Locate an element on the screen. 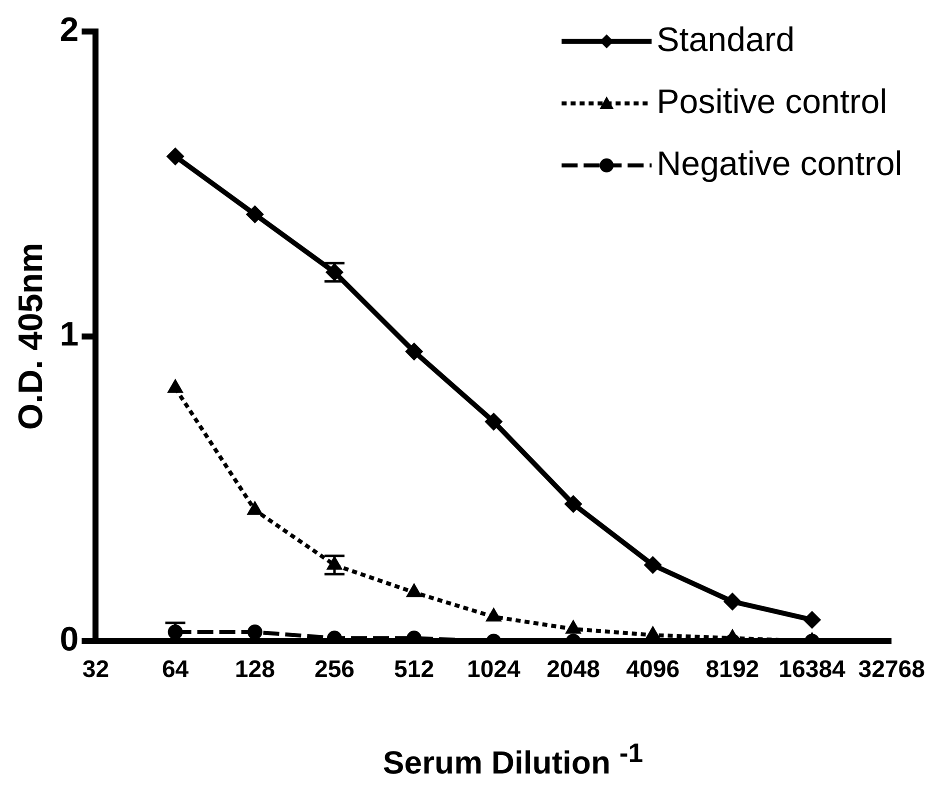 The width and height of the screenshot is (944, 806). x-tick-label: 32 is located at coordinates (96, 670).